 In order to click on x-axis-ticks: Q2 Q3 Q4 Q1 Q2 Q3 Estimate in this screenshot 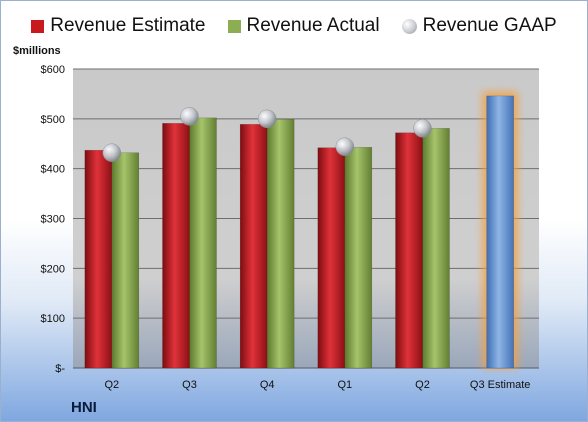, I will do `click(317, 385)`.